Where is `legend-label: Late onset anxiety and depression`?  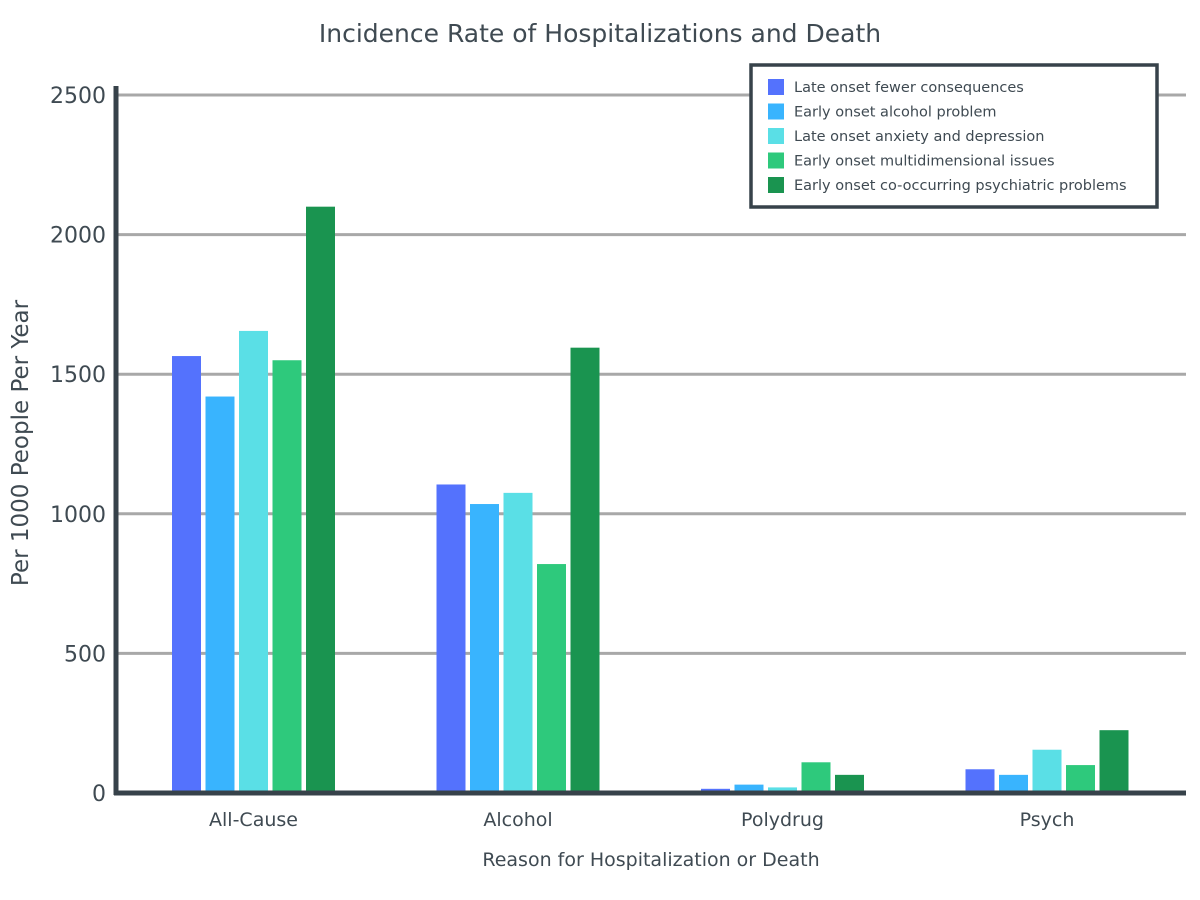
legend-label: Late onset anxiety and depression is located at coordinates (919, 137).